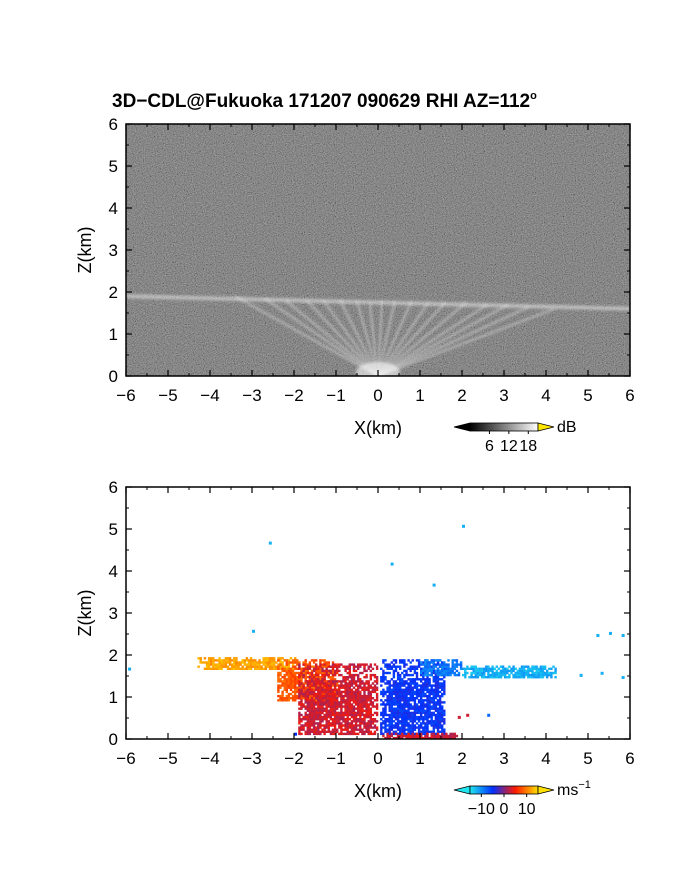  Describe the element at coordinates (527, 809) in the screenshot. I see `colorbar-tick-label: 10` at that location.